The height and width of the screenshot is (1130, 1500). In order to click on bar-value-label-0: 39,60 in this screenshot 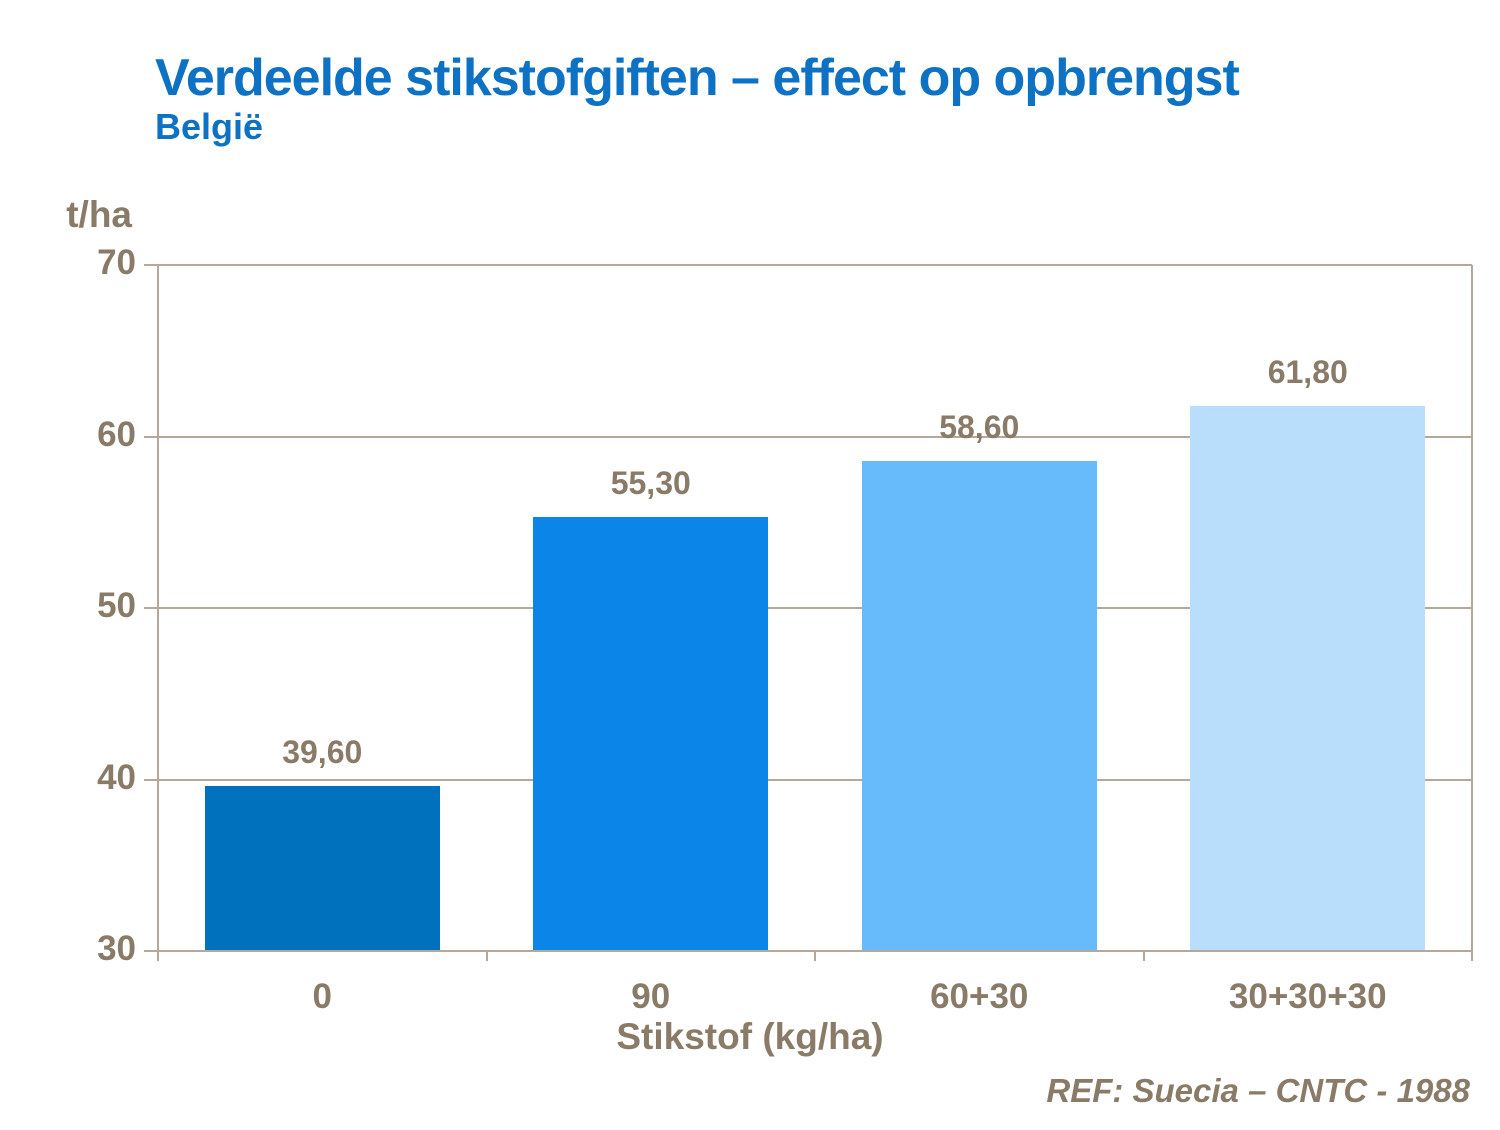, I will do `click(322, 752)`.